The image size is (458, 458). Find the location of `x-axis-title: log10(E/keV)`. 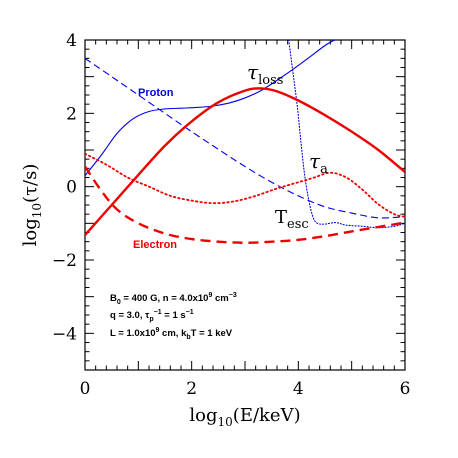

x-axis-title: log10(E/keV) is located at coordinates (244, 417).